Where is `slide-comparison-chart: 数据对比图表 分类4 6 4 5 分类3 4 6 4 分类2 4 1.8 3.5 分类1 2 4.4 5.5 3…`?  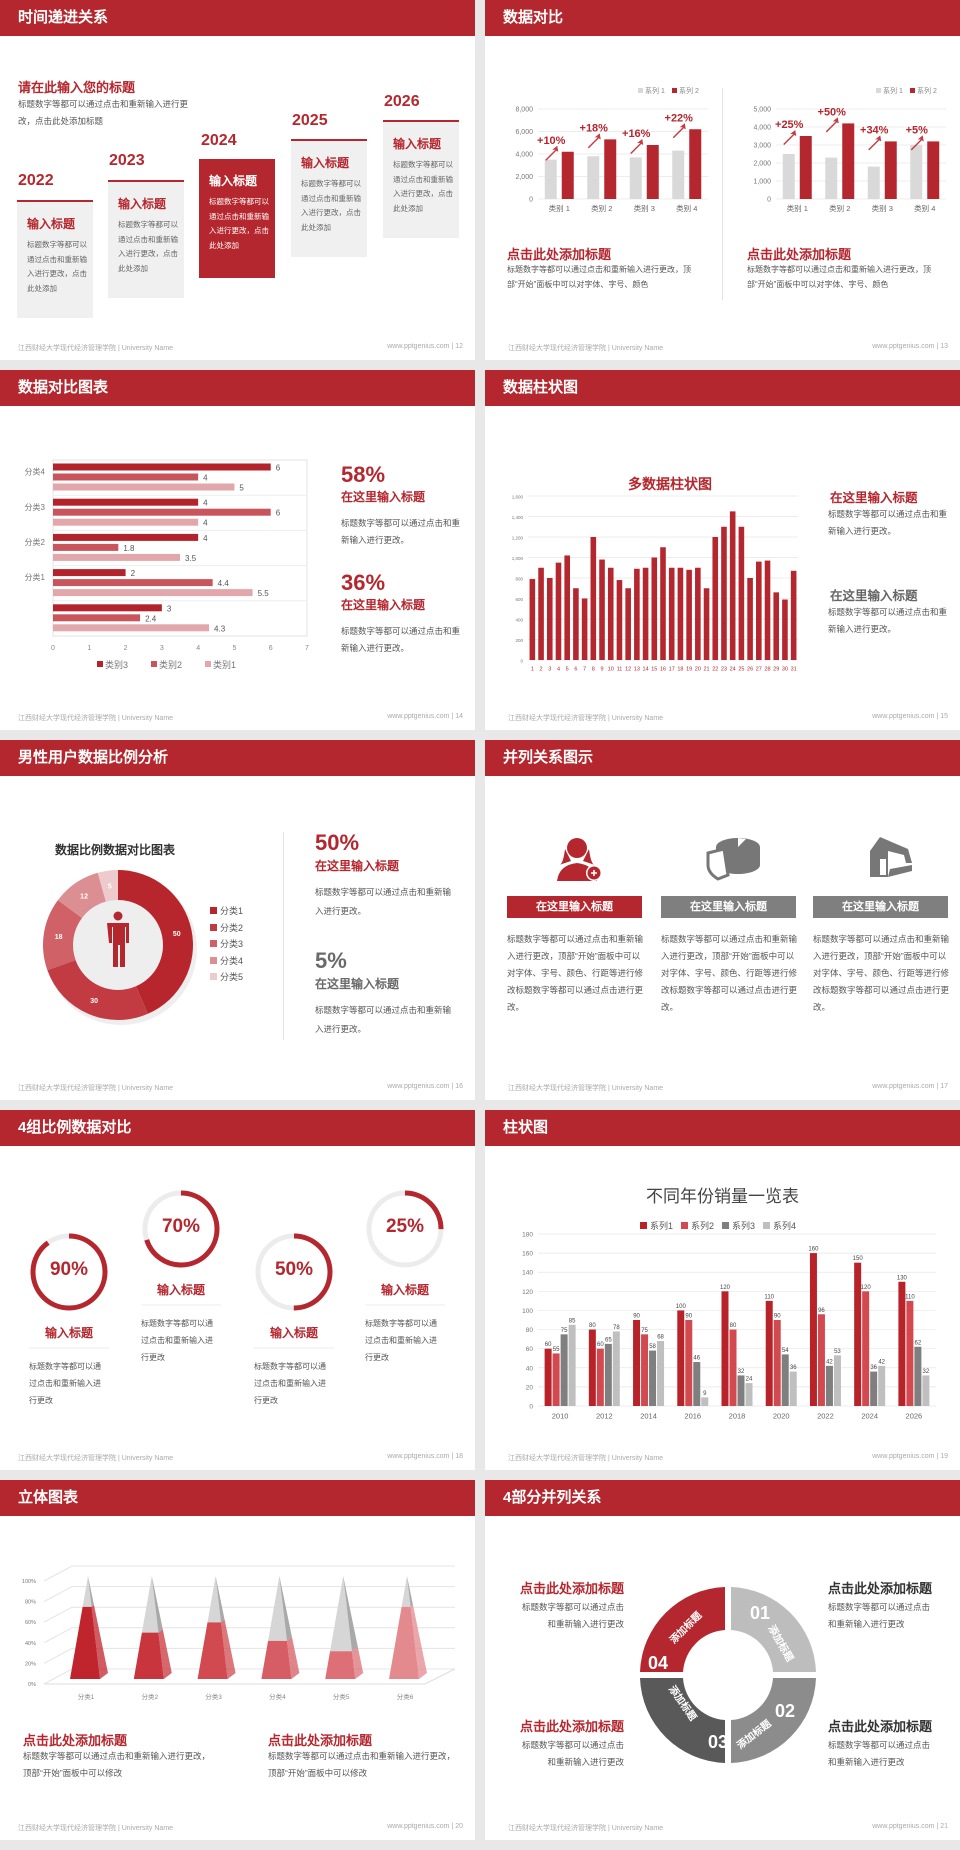 slide-comparison-chart: 数据对比图表 分类4 6 4 5 分类3 4 6 4 分类2 4 1.8 3.5 分类1 2 4.4 5.5 3… is located at coordinates (237, 550).